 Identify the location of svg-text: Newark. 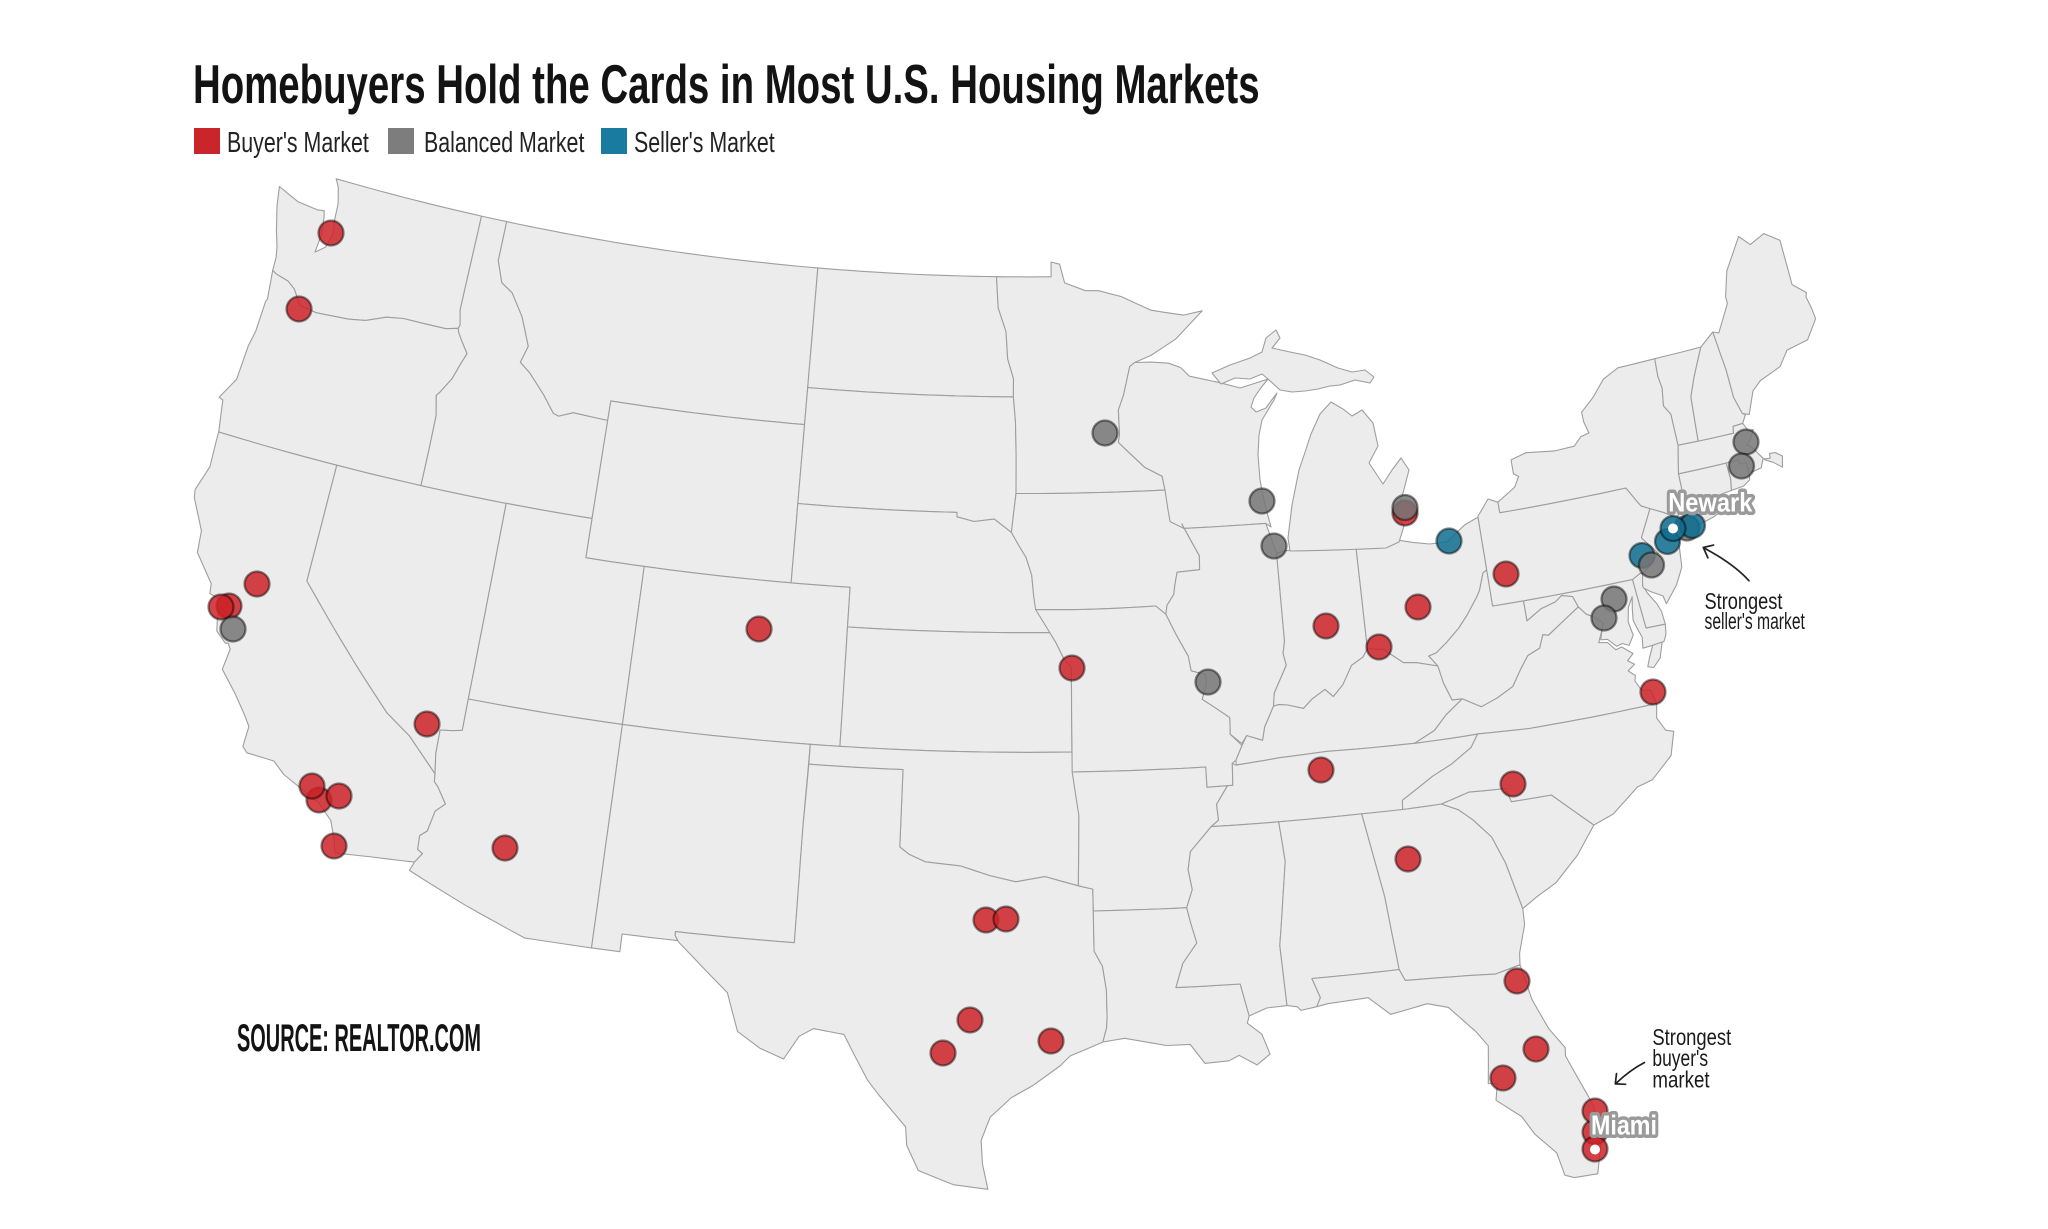
(1710, 503).